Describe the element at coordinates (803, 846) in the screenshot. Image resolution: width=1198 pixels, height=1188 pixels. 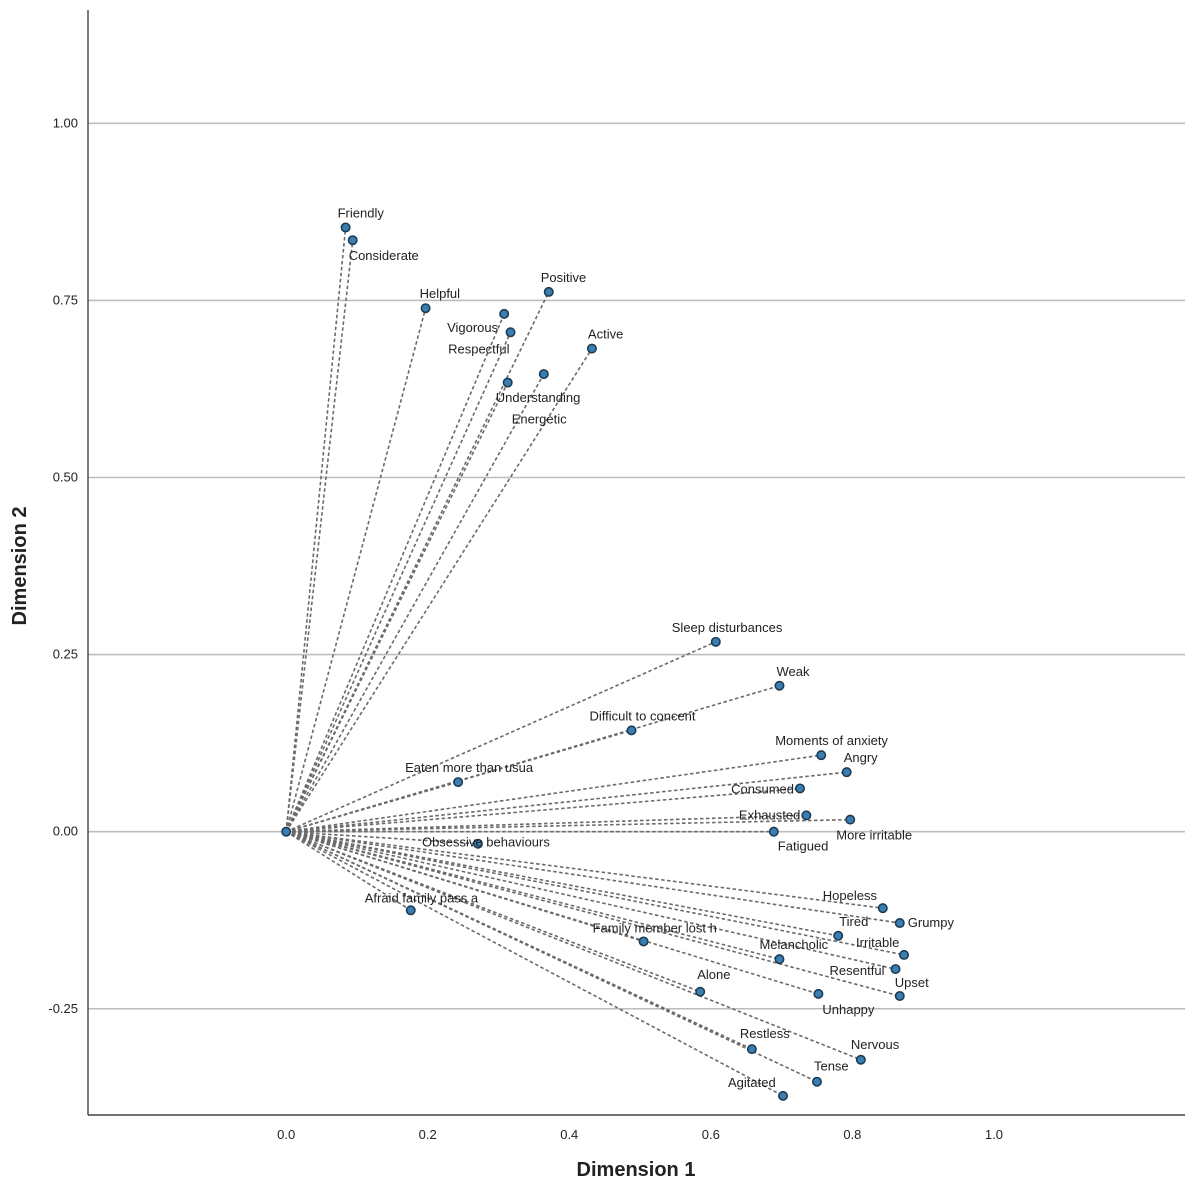
I see `point-label: Fatigued` at that location.